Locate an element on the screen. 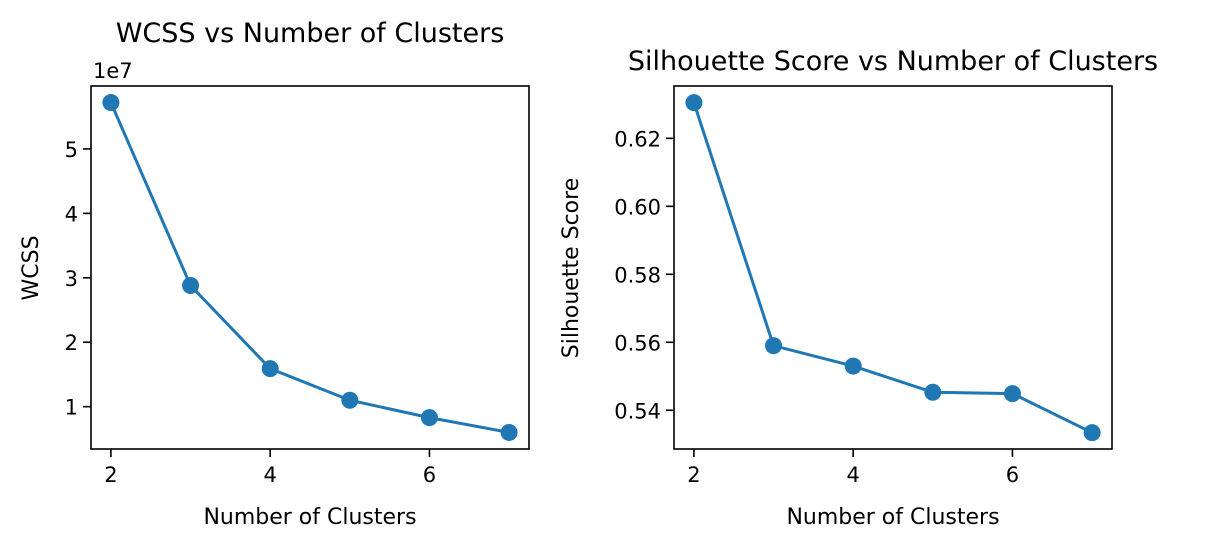 The height and width of the screenshot is (550, 1226). y-tick-label: 1 is located at coordinates (71, 408).